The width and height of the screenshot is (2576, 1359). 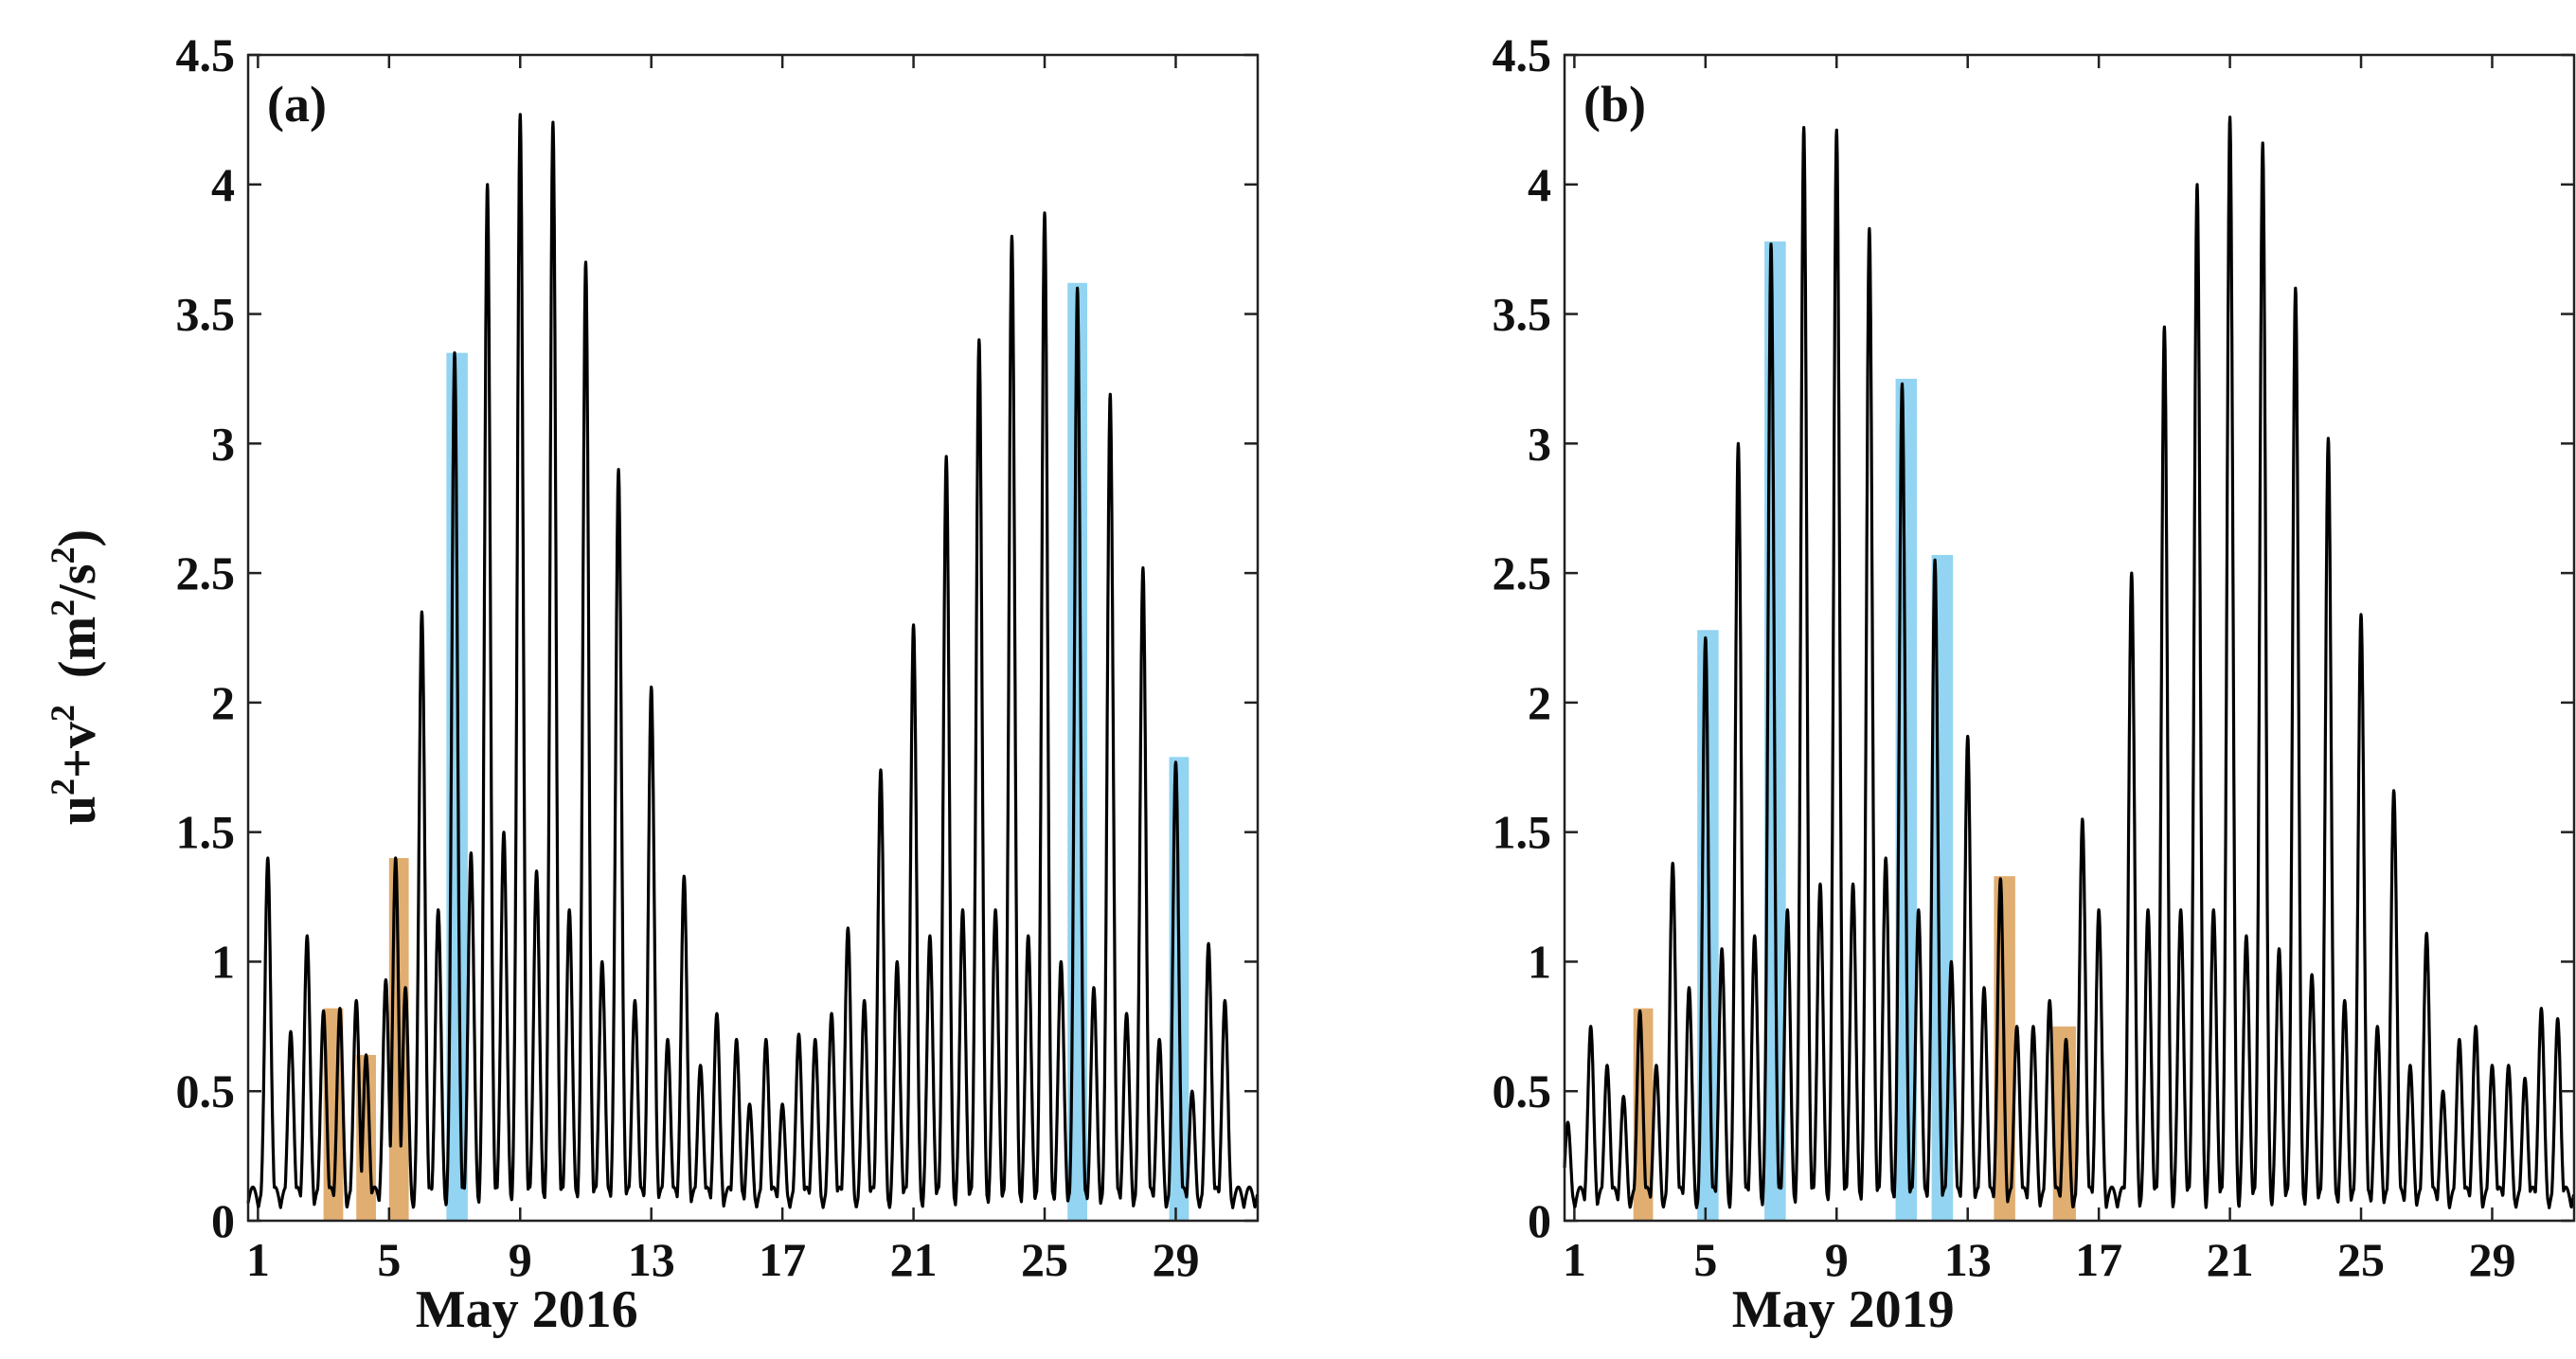 What do you see at coordinates (1539, 702) in the screenshot?
I see `panel-b-y-tick-label-4: 2` at bounding box center [1539, 702].